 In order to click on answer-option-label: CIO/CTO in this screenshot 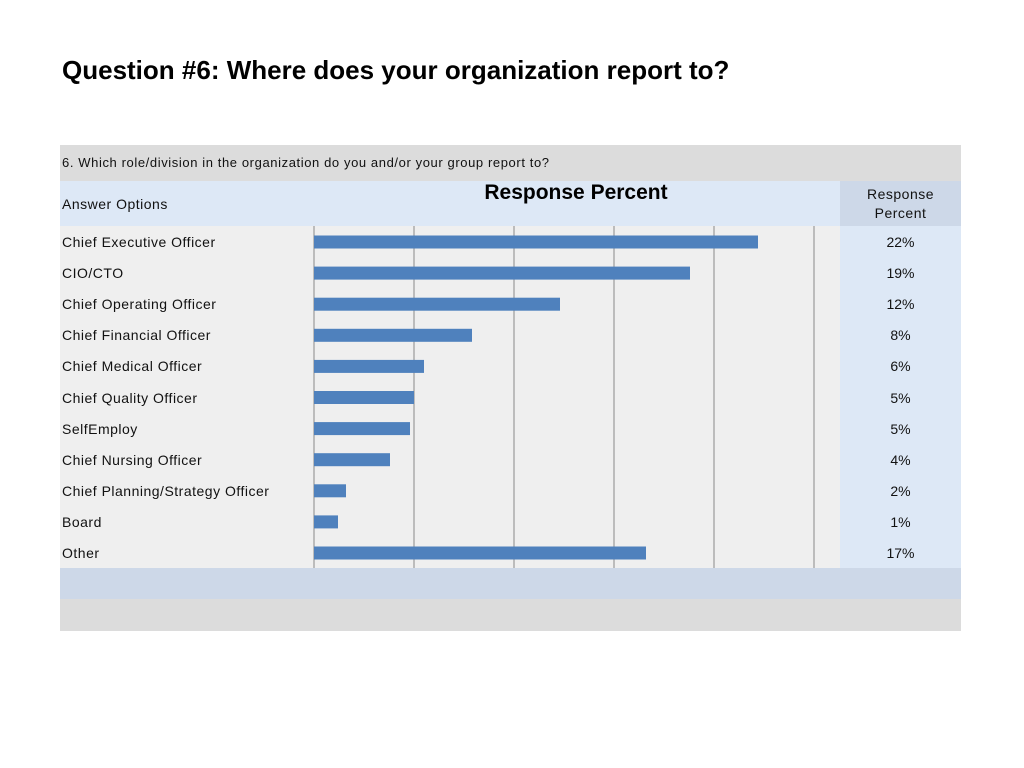, I will do `click(93, 273)`.